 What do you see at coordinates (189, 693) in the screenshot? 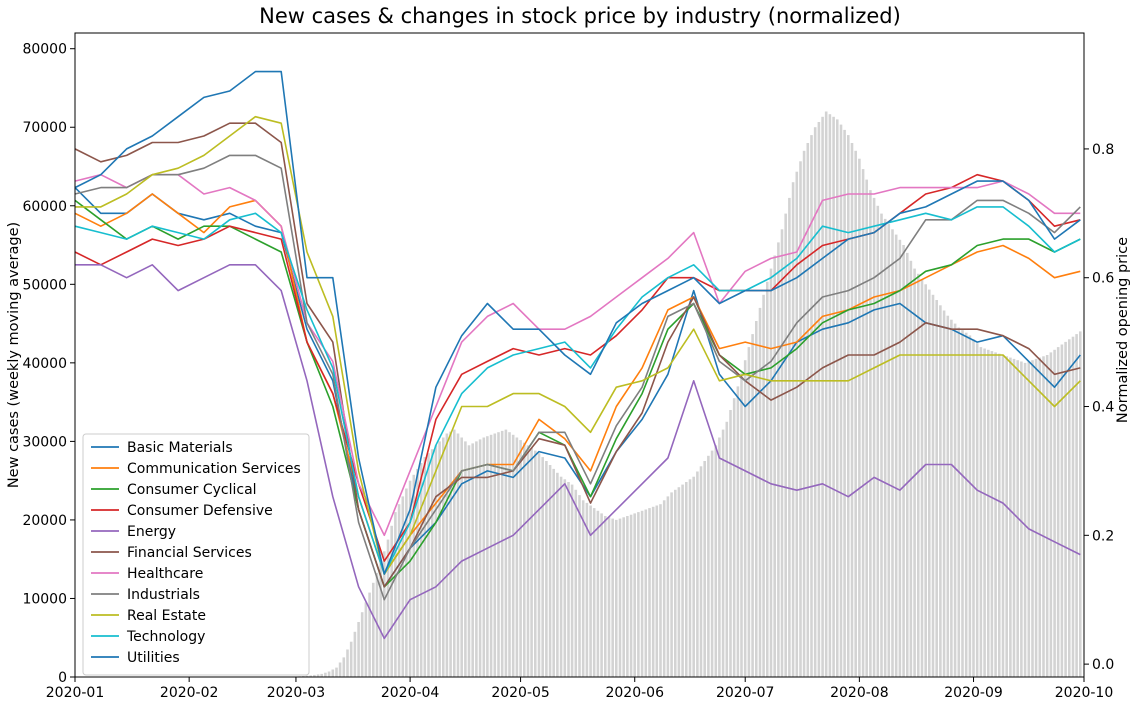
I see `x-tick-label: 2020-02` at bounding box center [189, 693].